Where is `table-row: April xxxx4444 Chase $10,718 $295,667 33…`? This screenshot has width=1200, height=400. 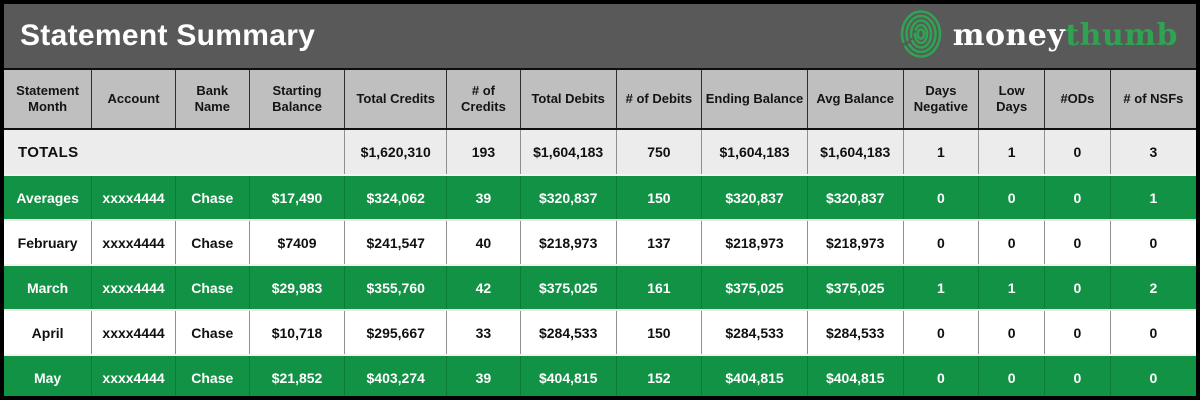
table-row: April xxxx4444 Chase $10,718 $295,667 33… is located at coordinates (600, 332).